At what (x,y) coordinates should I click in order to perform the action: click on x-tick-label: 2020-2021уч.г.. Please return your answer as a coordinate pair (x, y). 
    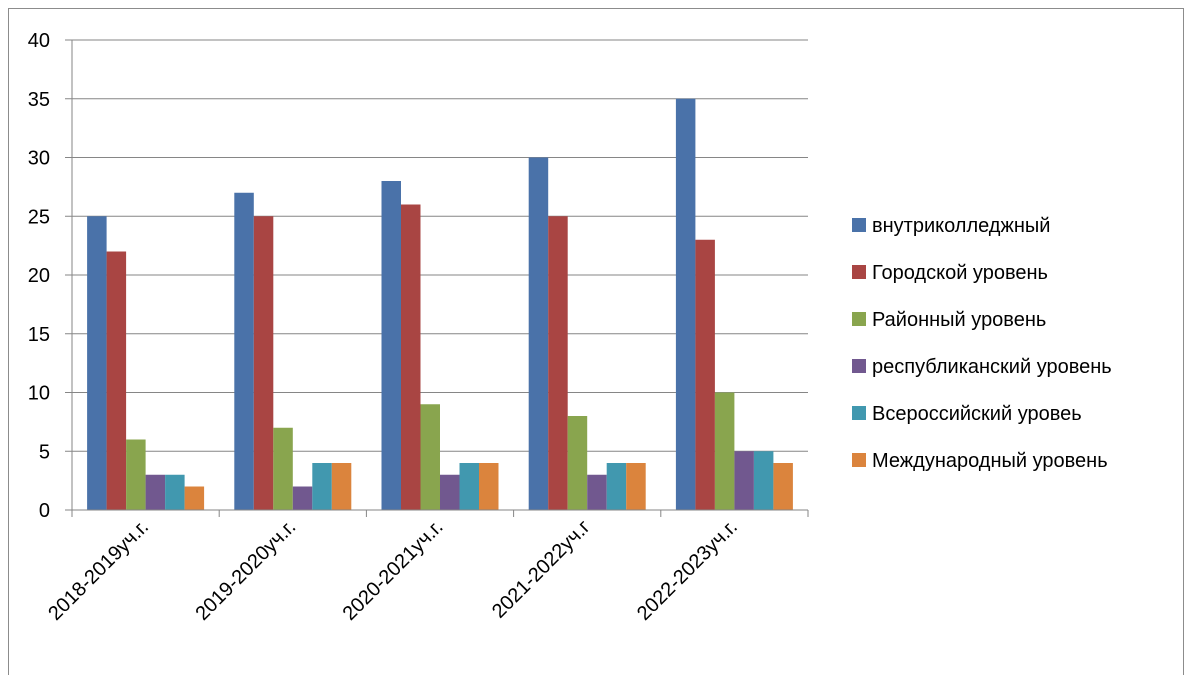
    Looking at the image, I should click on (393, 570).